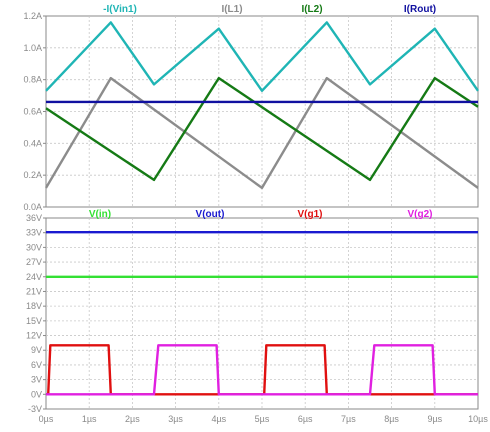 The height and width of the screenshot is (432, 490). What do you see at coordinates (32, 48) in the screenshot?
I see `current-y-tick-label: 1.0A` at bounding box center [32, 48].